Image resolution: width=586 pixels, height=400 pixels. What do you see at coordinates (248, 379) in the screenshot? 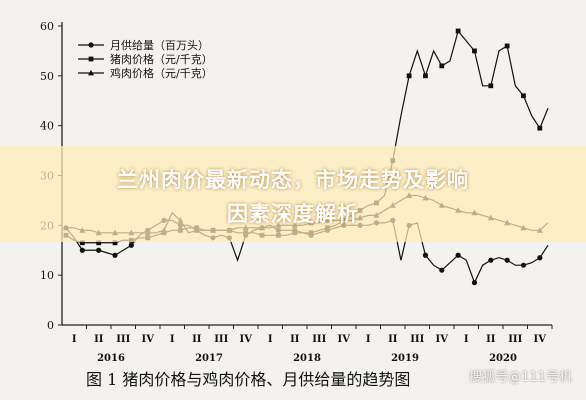
I see `figure-caption: 图 1 猪肉价格与鸡肉价格、月供给量的趋势图` at bounding box center [248, 379].